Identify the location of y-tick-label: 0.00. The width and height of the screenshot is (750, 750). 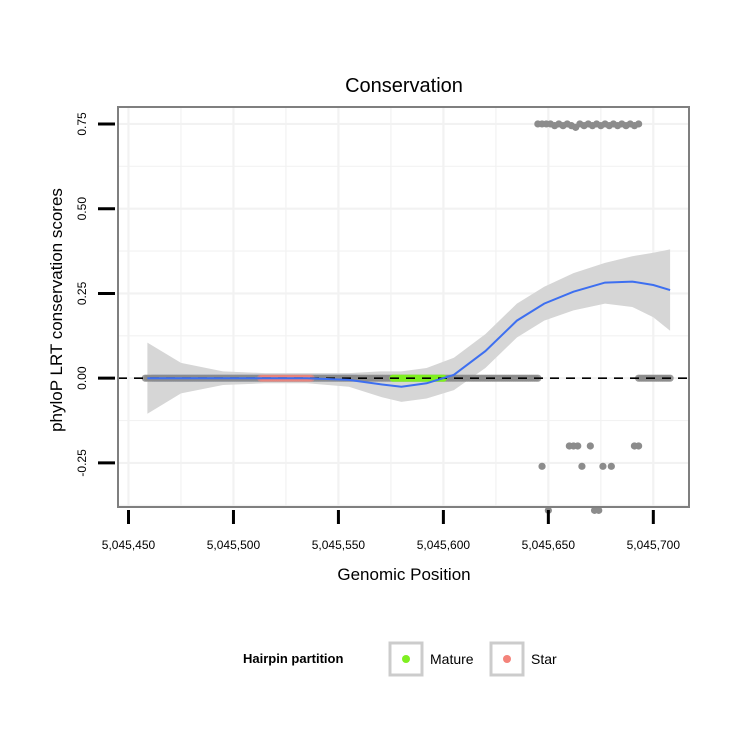
(82, 378).